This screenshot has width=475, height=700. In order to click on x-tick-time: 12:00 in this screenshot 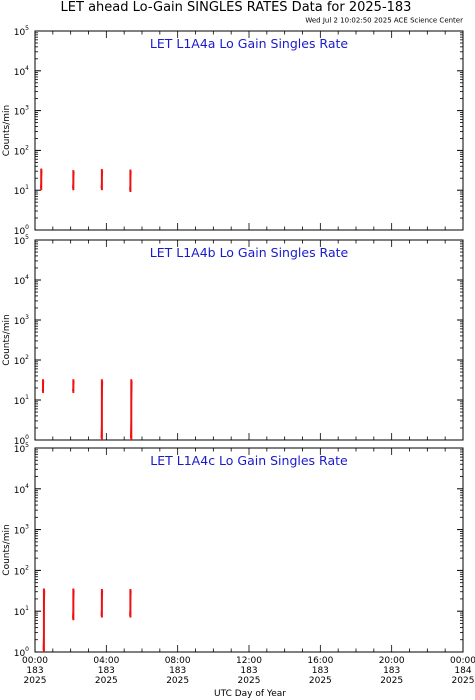, I will do `click(249, 661)`.